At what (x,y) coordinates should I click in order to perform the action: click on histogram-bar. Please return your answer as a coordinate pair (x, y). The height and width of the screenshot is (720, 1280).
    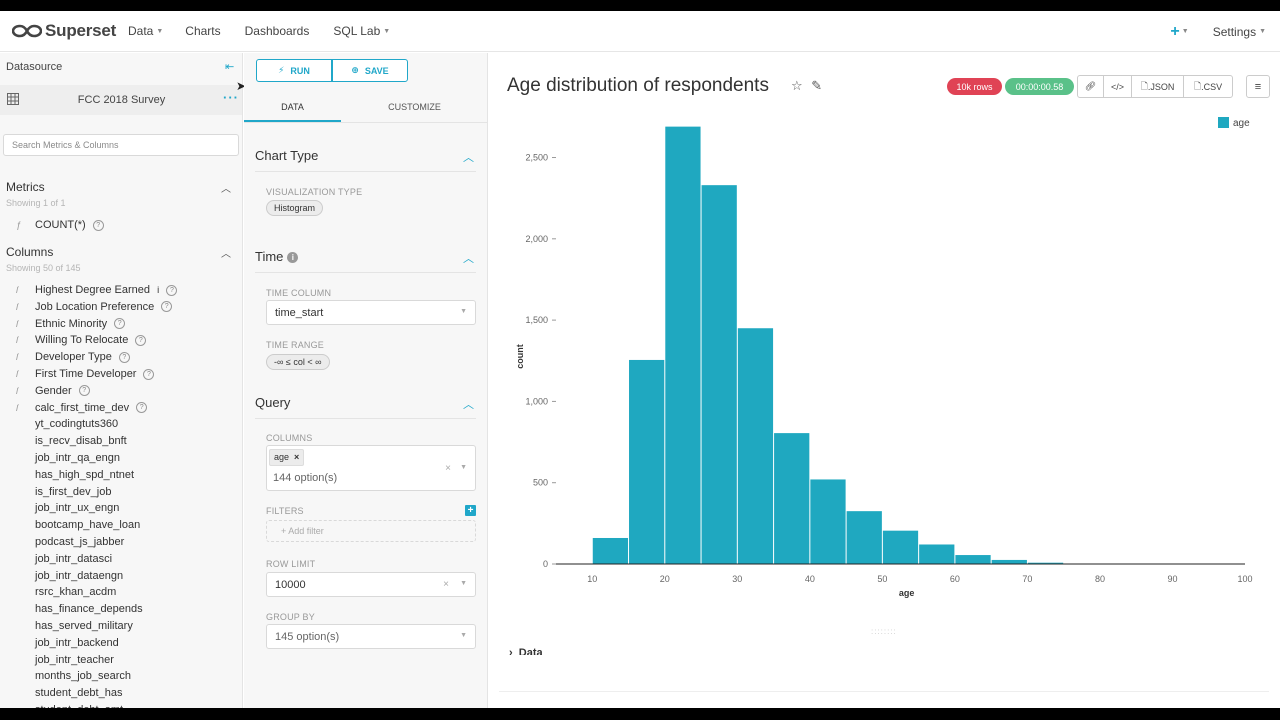
    Looking at the image, I should click on (900, 547).